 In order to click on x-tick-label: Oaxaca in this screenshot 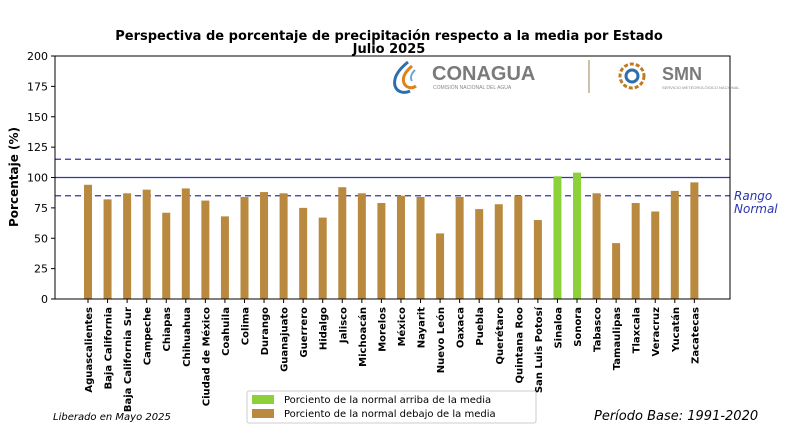, I will do `click(461, 327)`.